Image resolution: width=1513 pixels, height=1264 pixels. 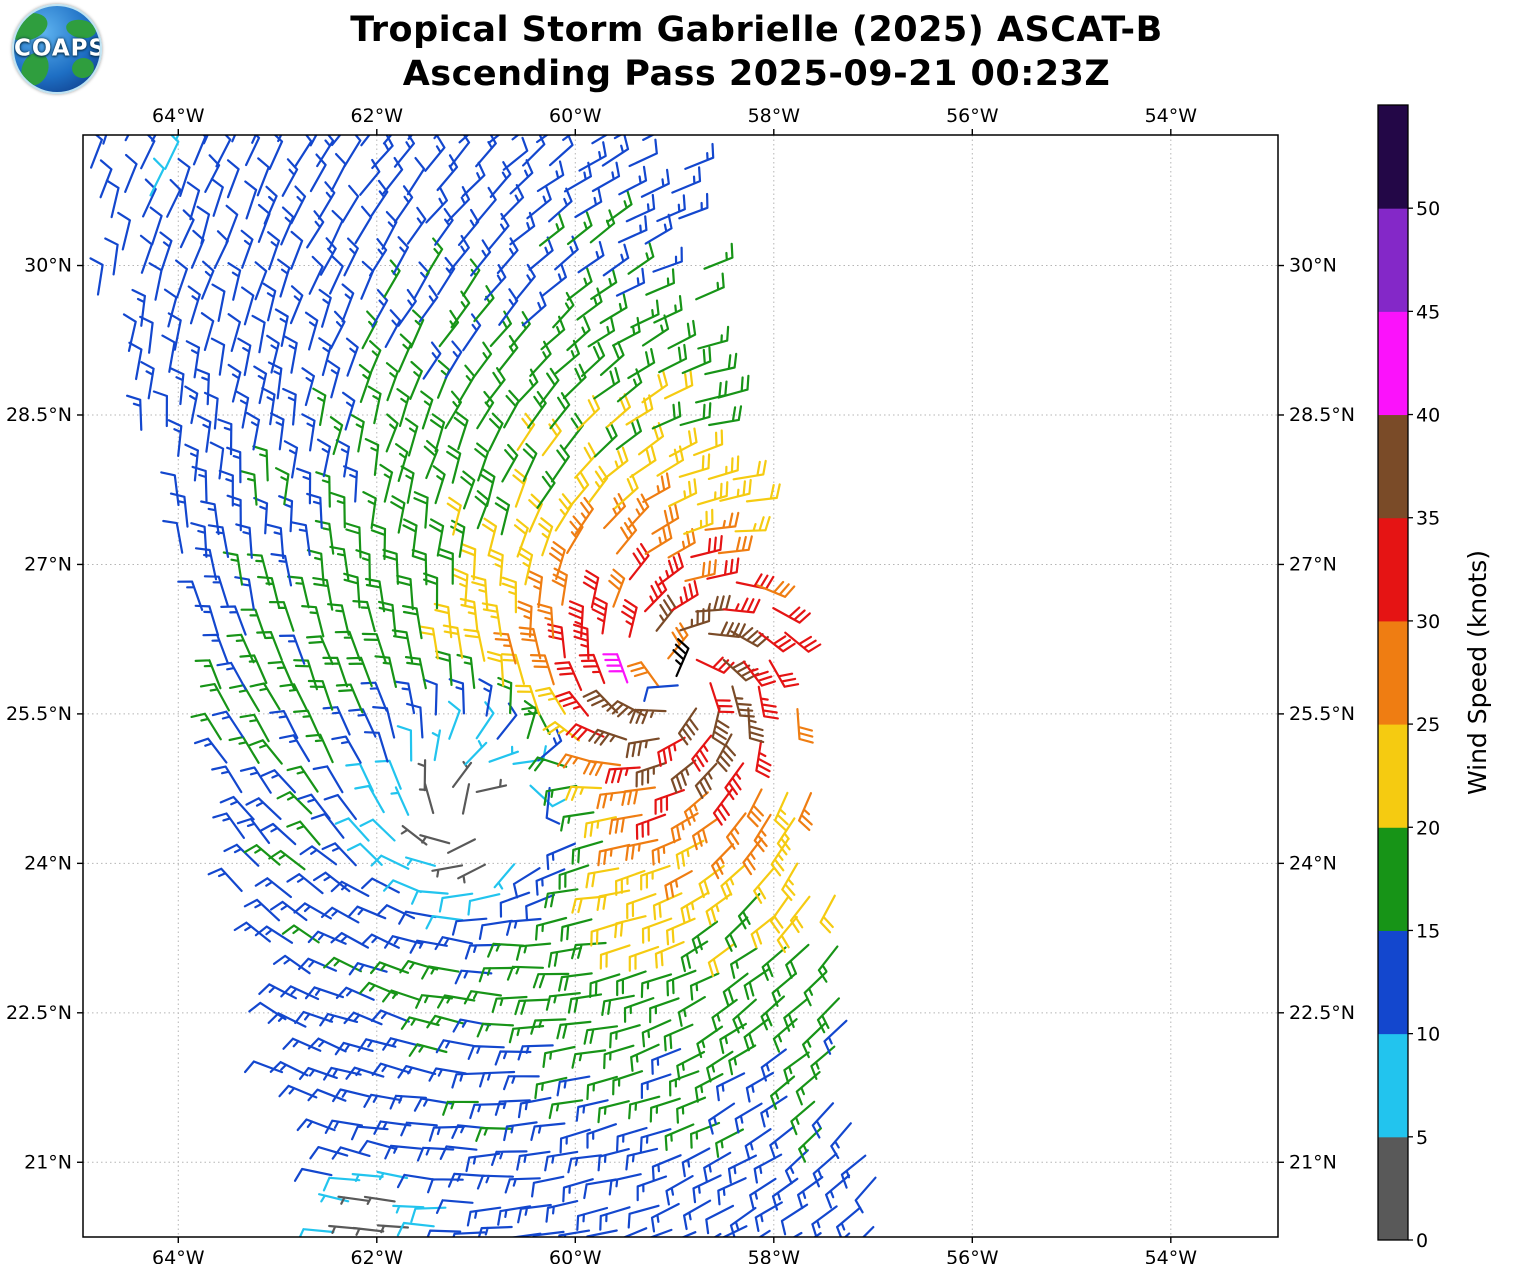 I want to click on x-tick-label-top: 58°W, so click(x=774, y=116).